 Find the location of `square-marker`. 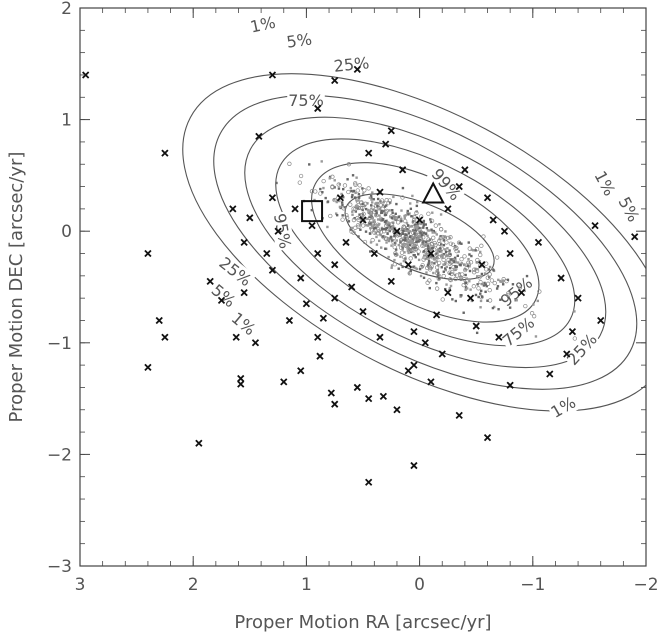

square-marker is located at coordinates (312, 211).